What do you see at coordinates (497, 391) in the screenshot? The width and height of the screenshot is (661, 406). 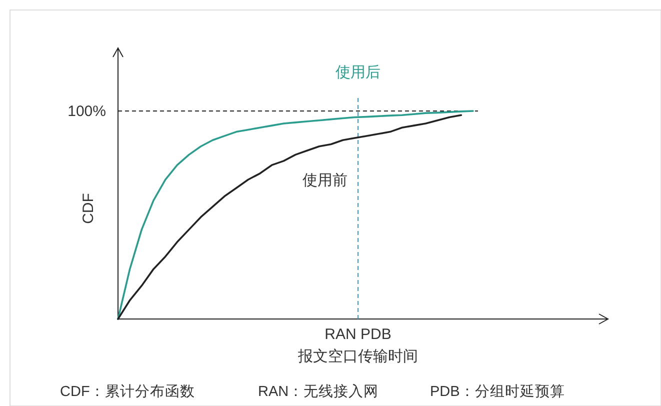 I see `text: PDB：分组时延预算` at bounding box center [497, 391].